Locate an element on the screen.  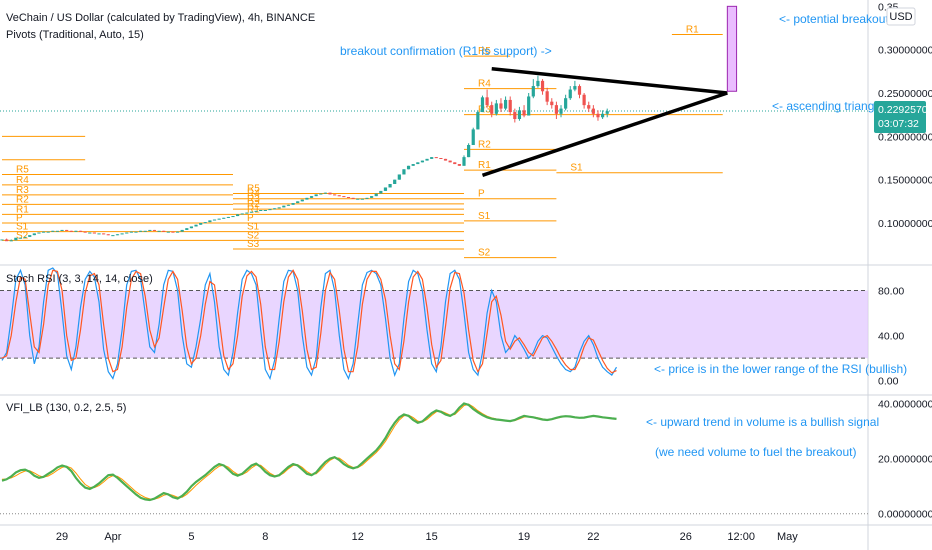
currency-badge-box is located at coordinates (901, 16).